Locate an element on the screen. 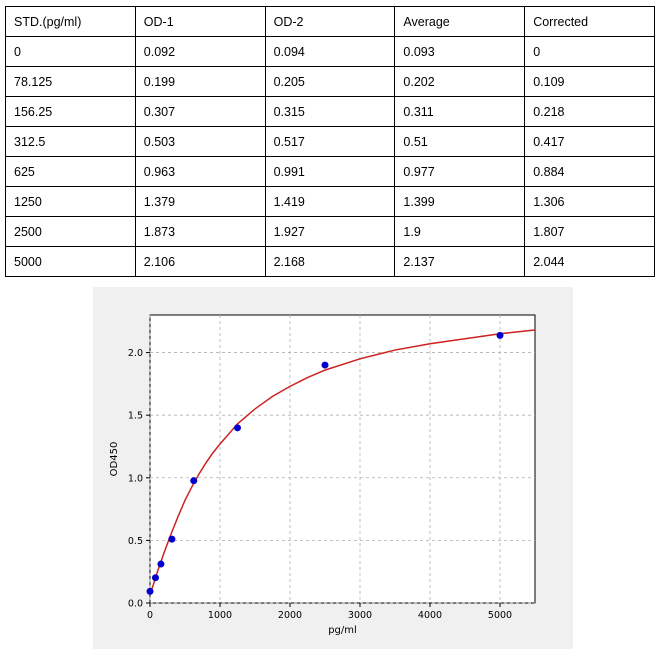 The height and width of the screenshot is (654, 662). y-tick-label: 0.0 is located at coordinates (135, 604).